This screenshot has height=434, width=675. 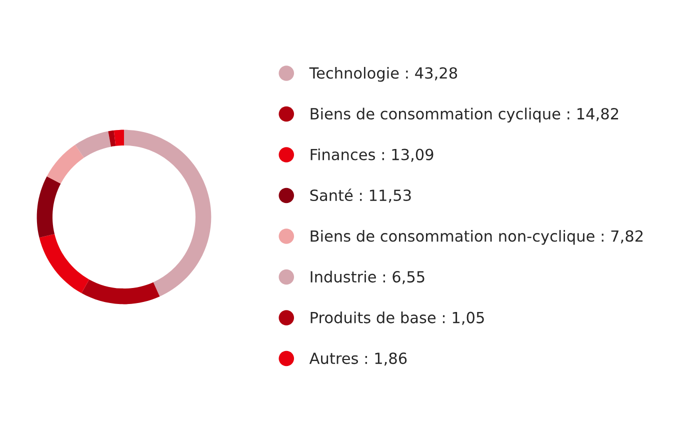 I want to click on legend-label: Biens de consommation cyclique : 14,82, so click(x=464, y=115).